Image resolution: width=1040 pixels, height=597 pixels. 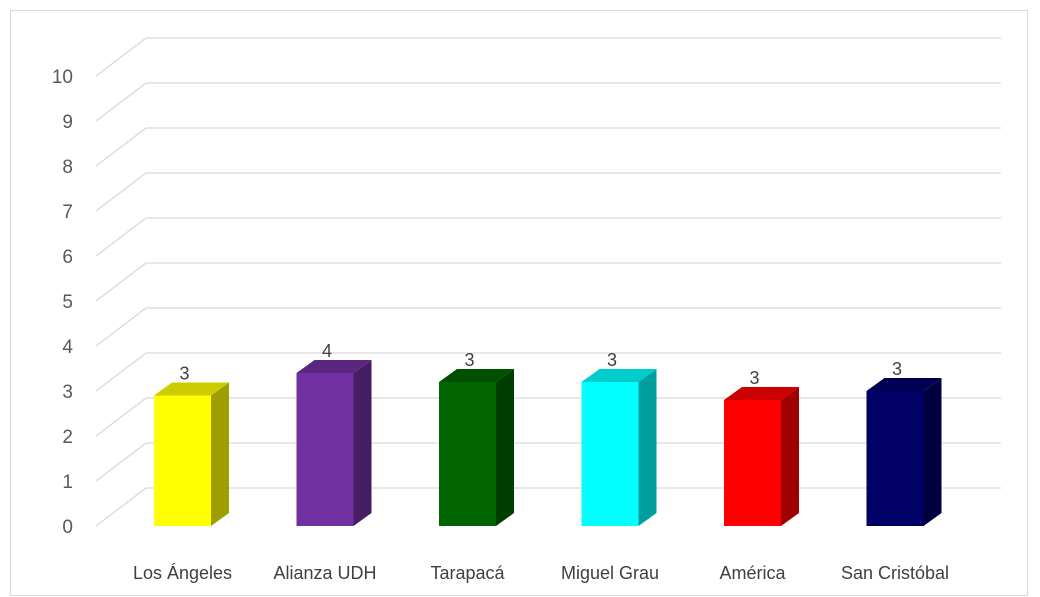 I want to click on category-label: Miguel Grau, so click(x=610, y=573).